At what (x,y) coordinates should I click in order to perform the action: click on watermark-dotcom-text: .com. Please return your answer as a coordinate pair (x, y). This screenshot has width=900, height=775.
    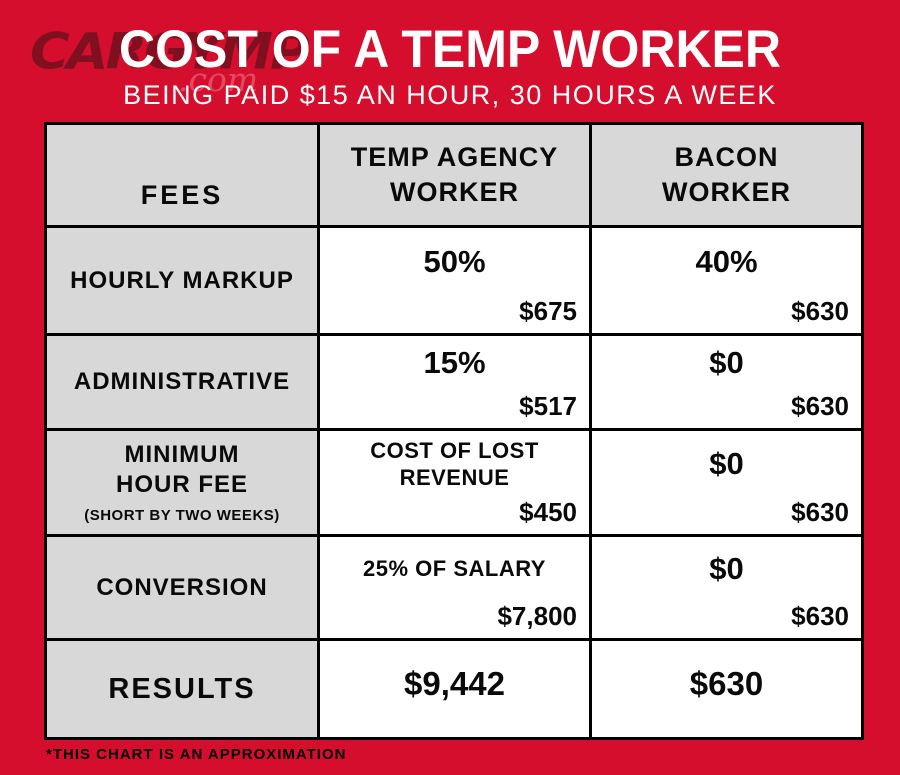
    Looking at the image, I should click on (218, 79).